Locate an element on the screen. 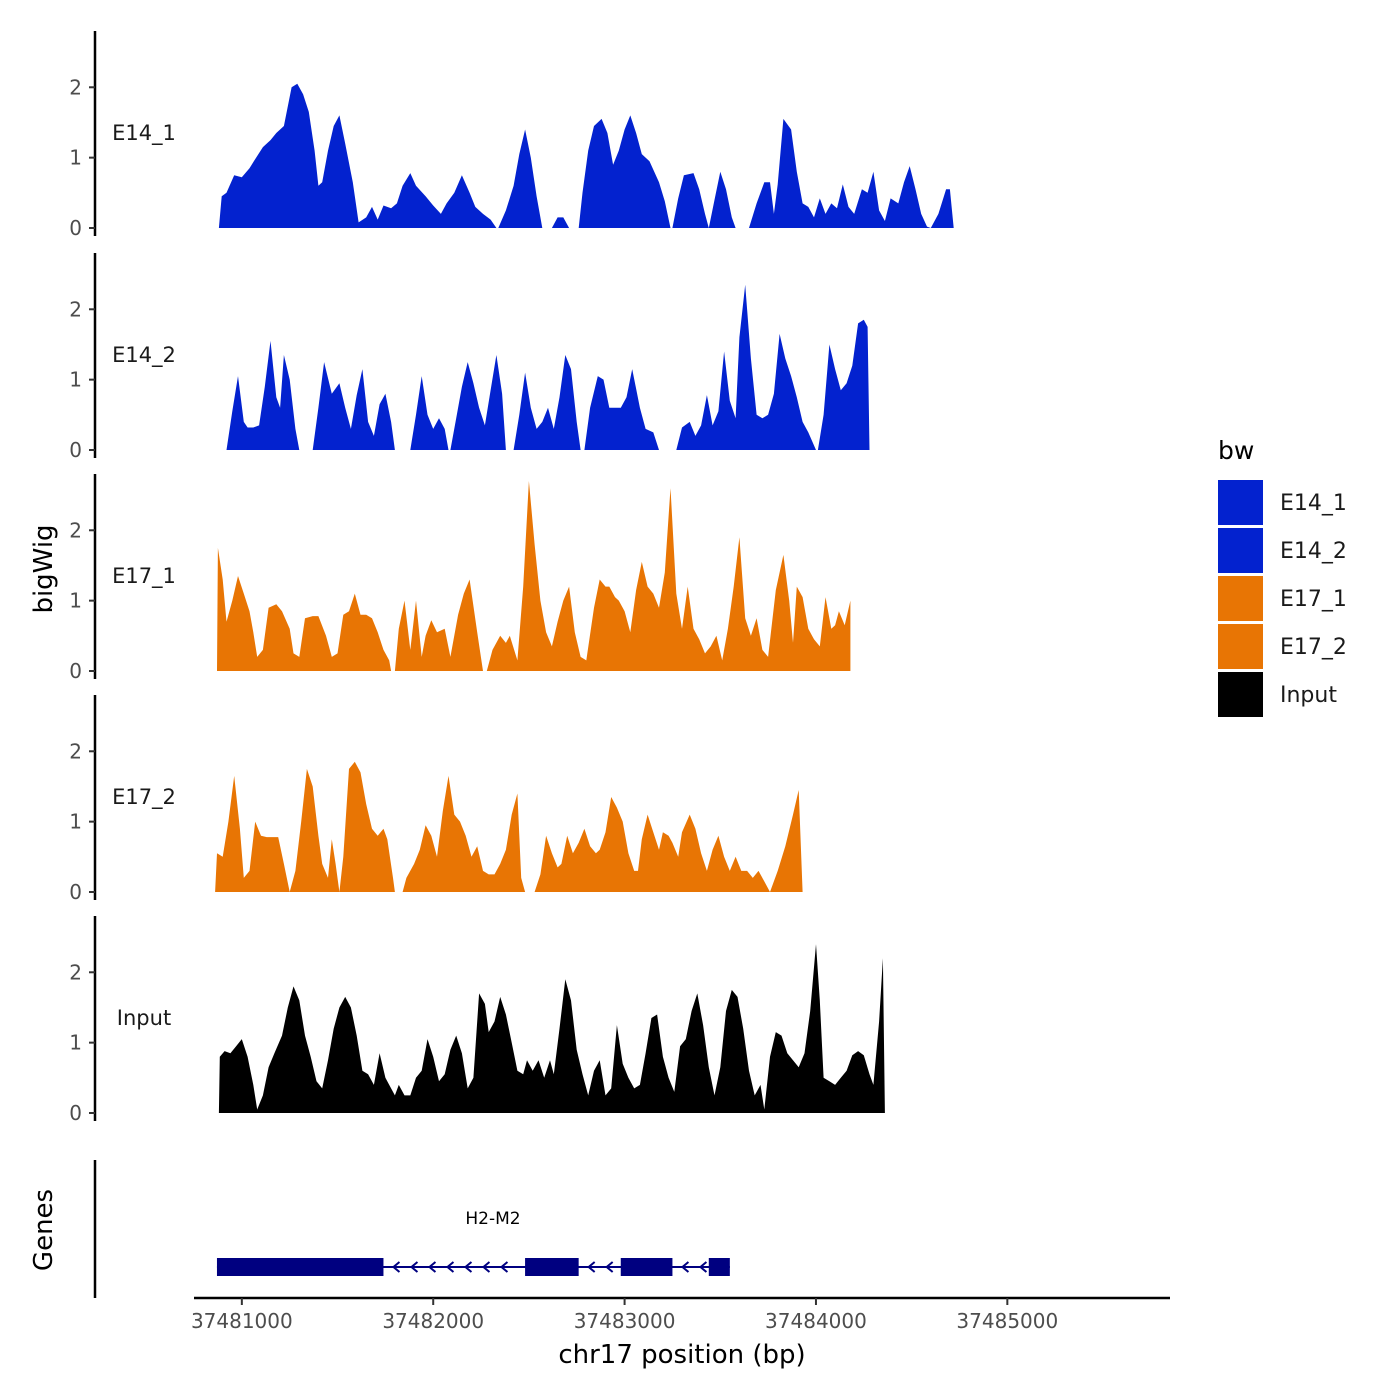 The height and width of the screenshot is (1400, 1400). gene-track: H2-M2 is located at coordinates (473, 1242).